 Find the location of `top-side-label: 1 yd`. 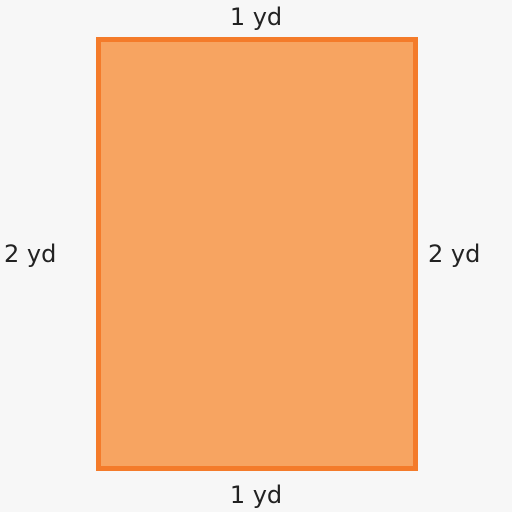

top-side-label: 1 yd is located at coordinates (256, 17).